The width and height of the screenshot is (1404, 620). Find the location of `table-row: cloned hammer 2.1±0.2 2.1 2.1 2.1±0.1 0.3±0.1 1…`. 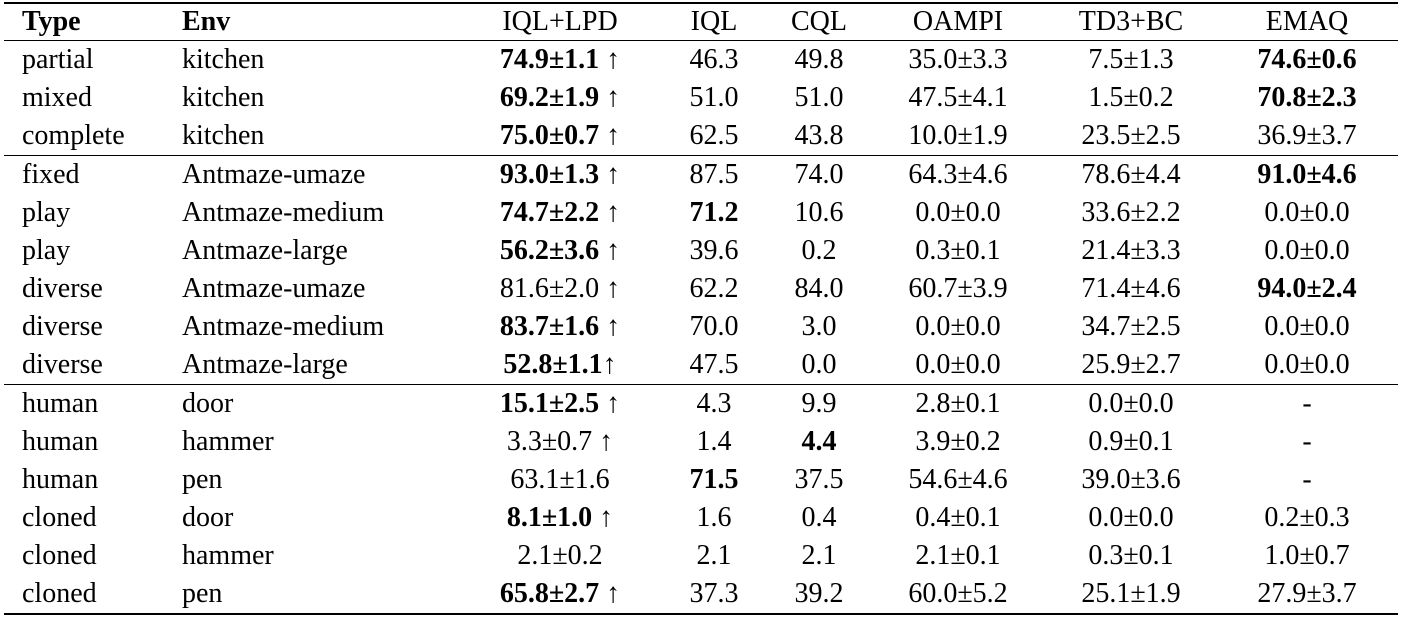

table-row: cloned hammer 2.1±0.2 2.1 2.1 2.1±0.1 0.3±0.1 1… is located at coordinates (701, 556).